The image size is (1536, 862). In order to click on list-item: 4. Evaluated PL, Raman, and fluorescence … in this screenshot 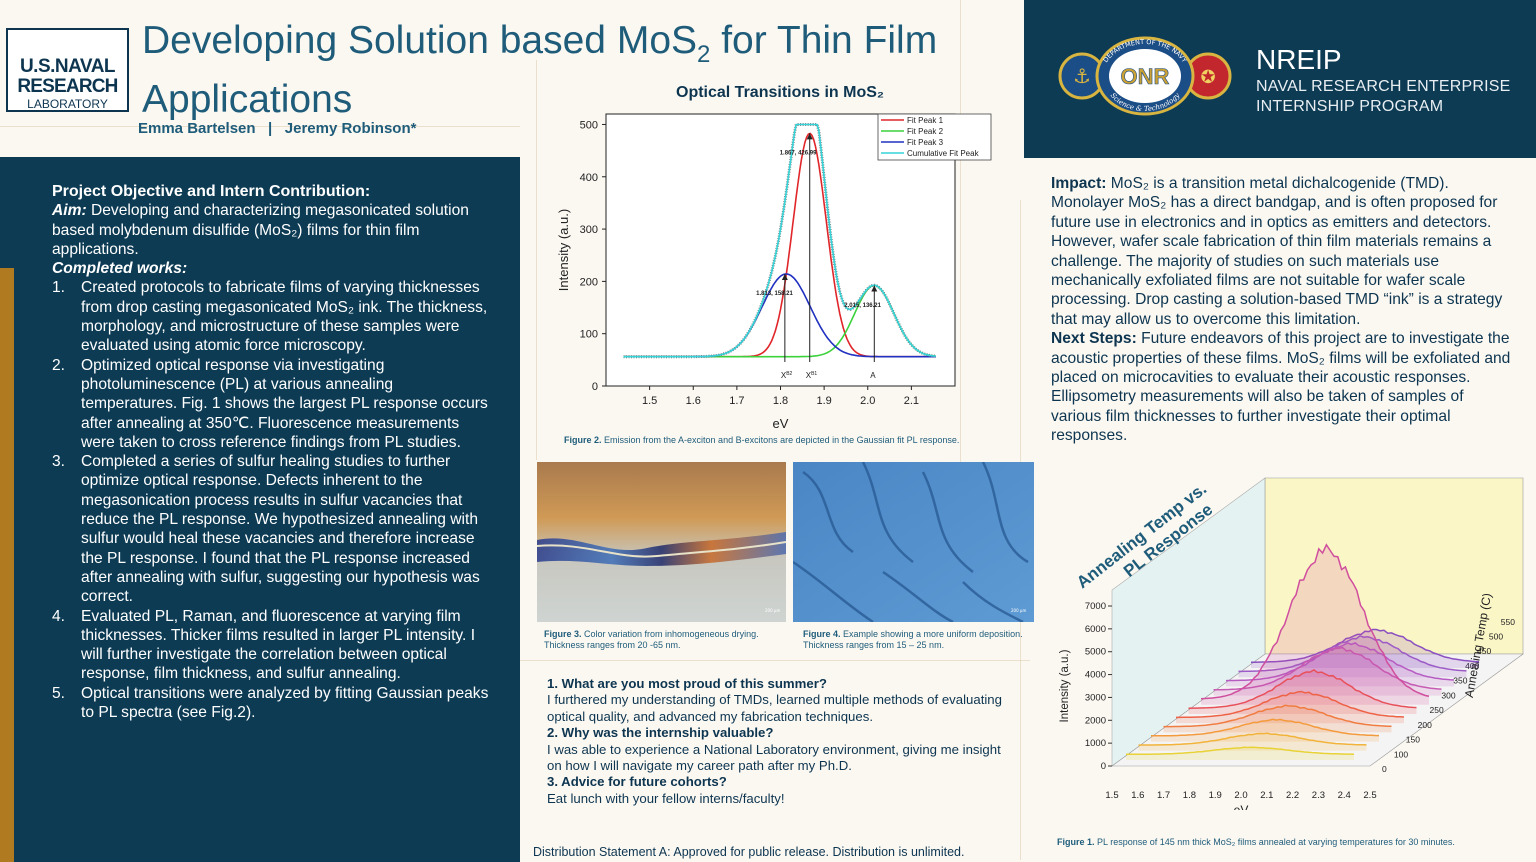, I will do `click(272, 645)`.